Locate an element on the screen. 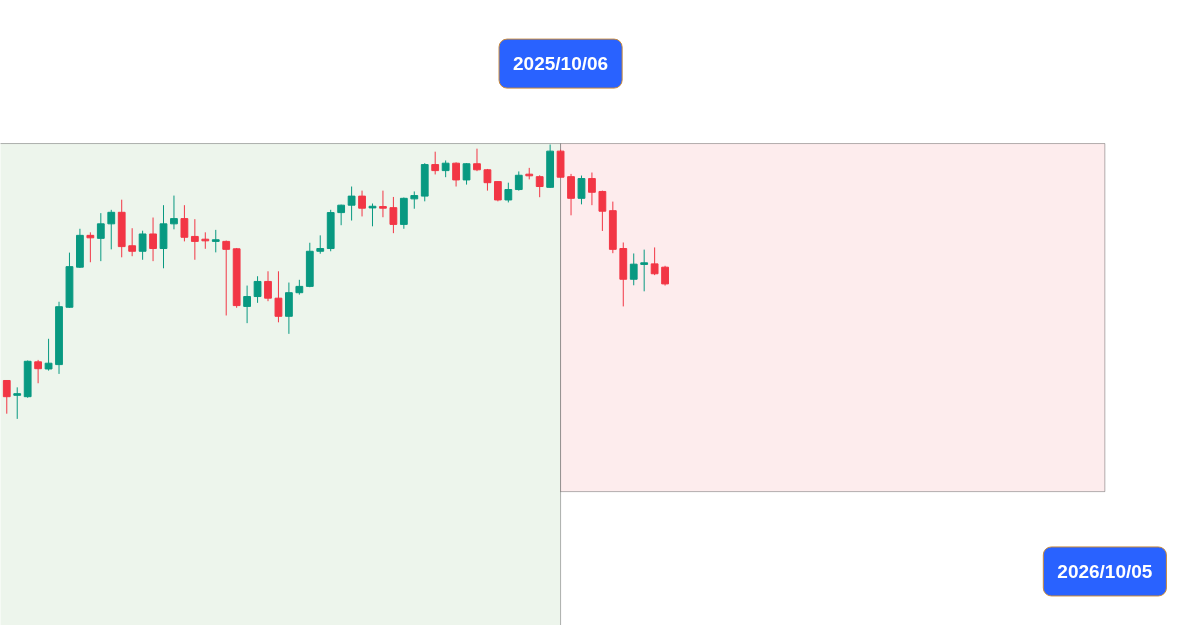 This screenshot has height=625, width=1200. text: 2025/10/06 is located at coordinates (561, 64).